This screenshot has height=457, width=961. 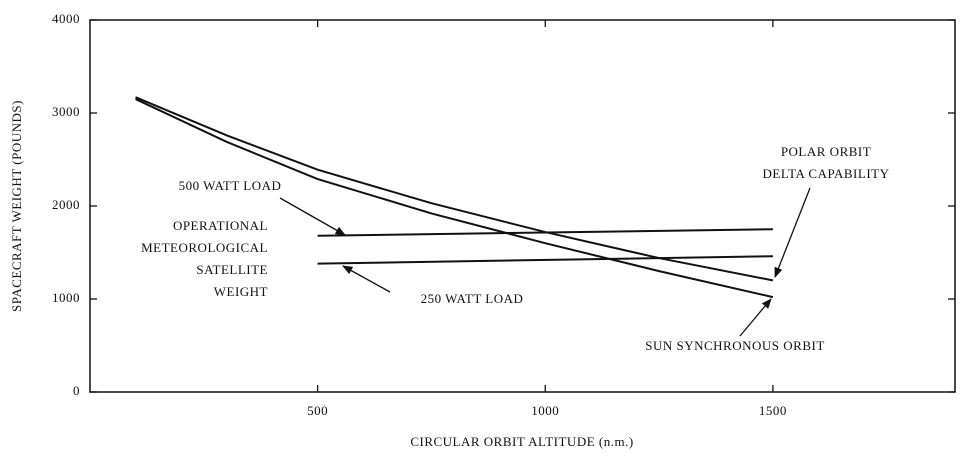 I want to click on y-tick-label: 1000, so click(x=66, y=297).